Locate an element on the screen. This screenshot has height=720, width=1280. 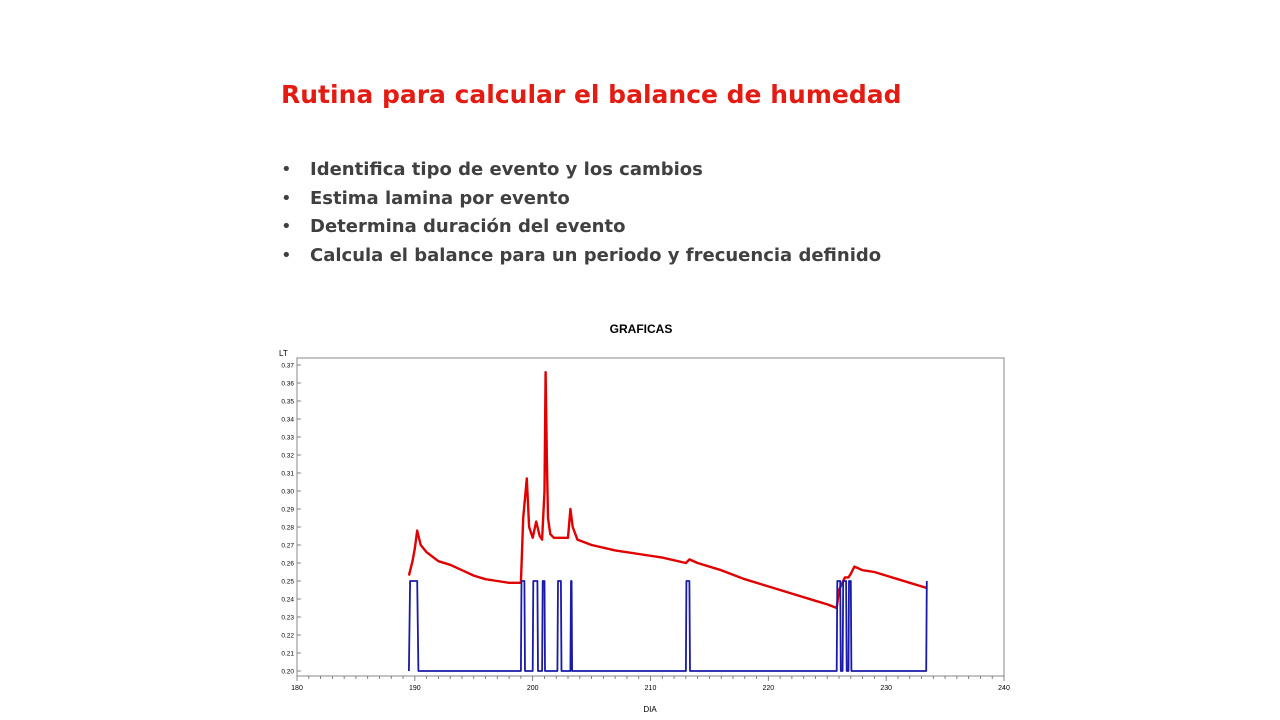
x-tick-label: 200 is located at coordinates (533, 688).